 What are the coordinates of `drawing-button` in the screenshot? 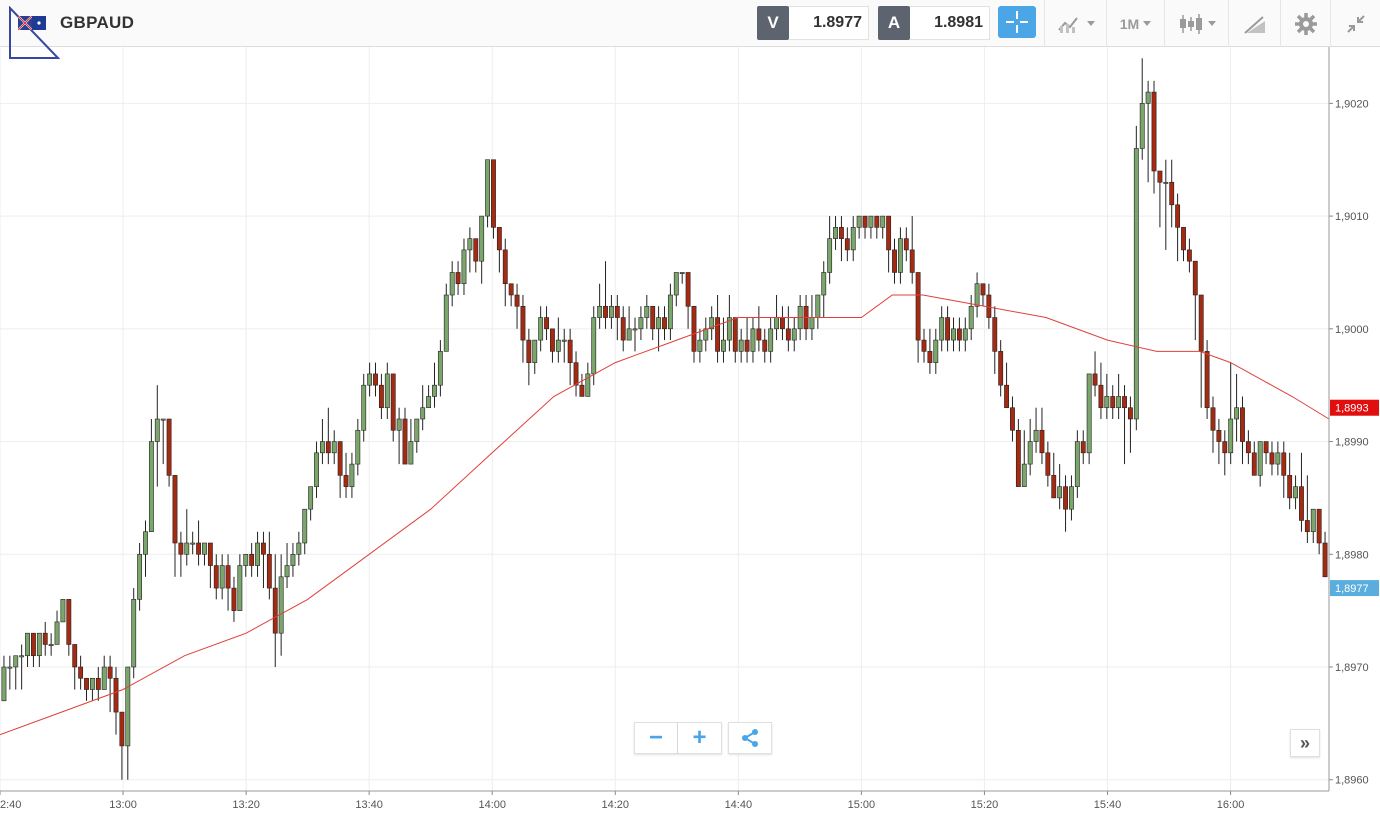 It's located at (1254, 23).